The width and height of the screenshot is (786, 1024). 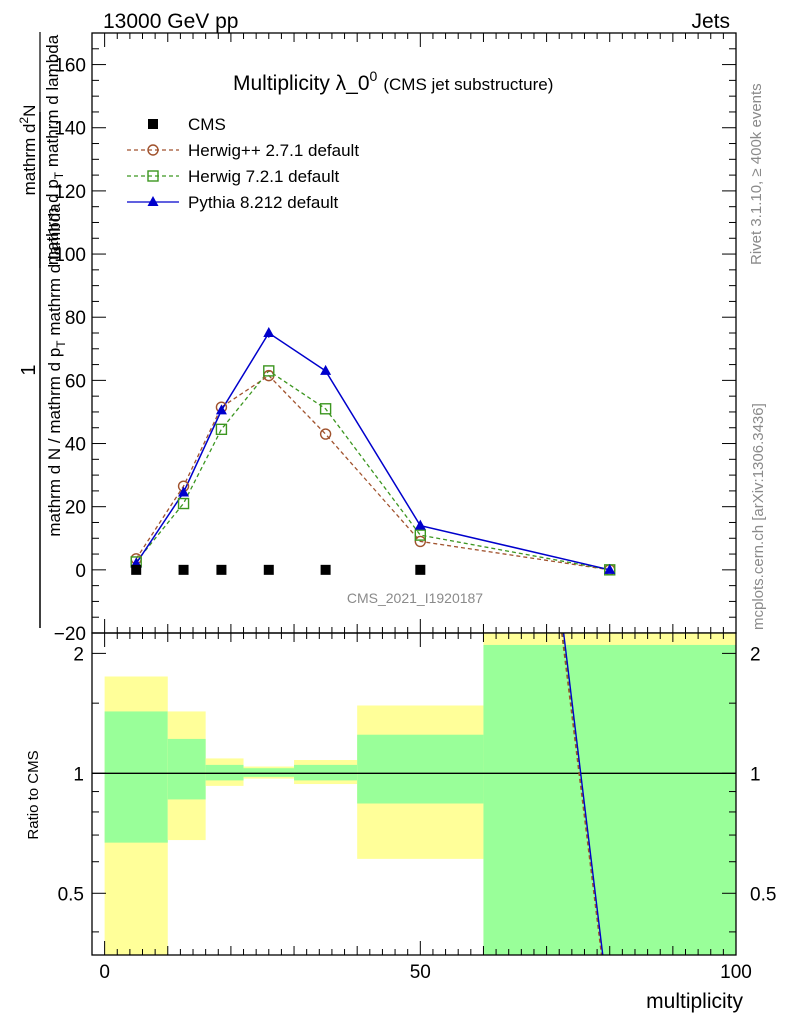 What do you see at coordinates (33, 794) in the screenshot?
I see `ratio-ylabel: Ratio to CMS` at bounding box center [33, 794].